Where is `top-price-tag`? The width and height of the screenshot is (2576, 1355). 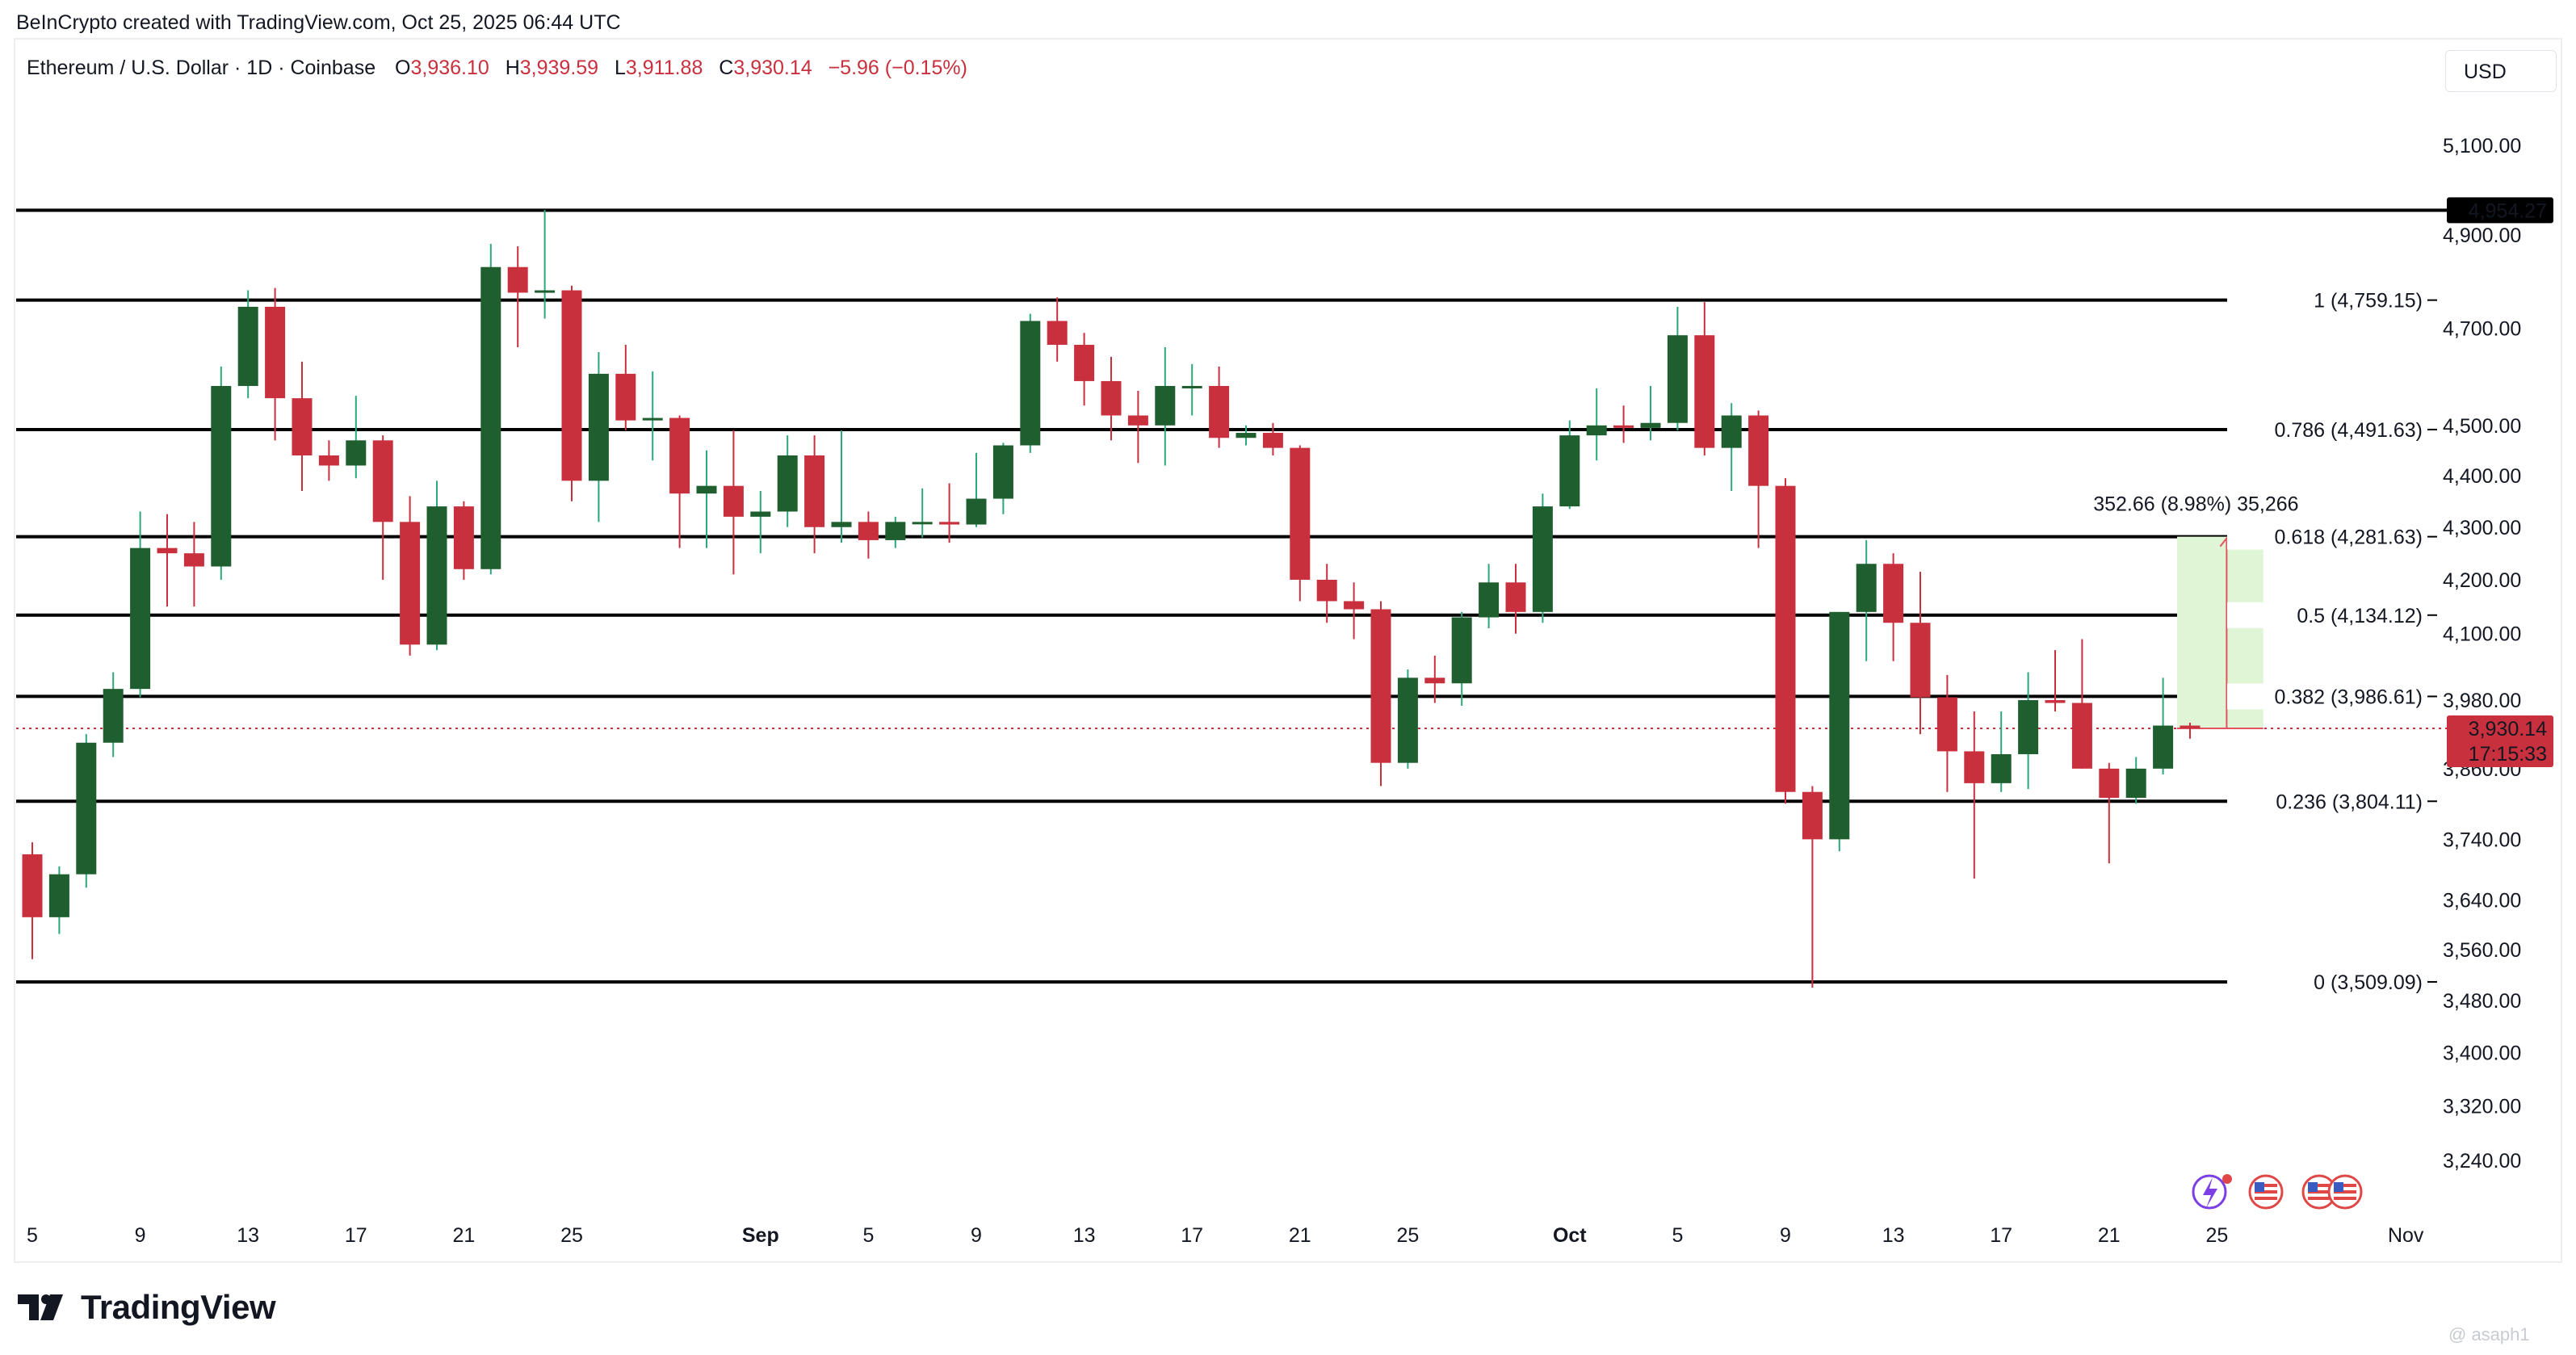
top-price-tag is located at coordinates (2500, 210).